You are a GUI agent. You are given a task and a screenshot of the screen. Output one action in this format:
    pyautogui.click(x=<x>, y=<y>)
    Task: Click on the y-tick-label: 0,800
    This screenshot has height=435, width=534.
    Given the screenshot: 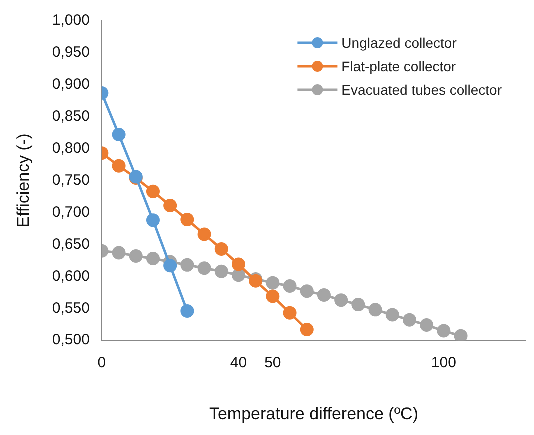 What is the action you would take?
    pyautogui.click(x=71, y=148)
    